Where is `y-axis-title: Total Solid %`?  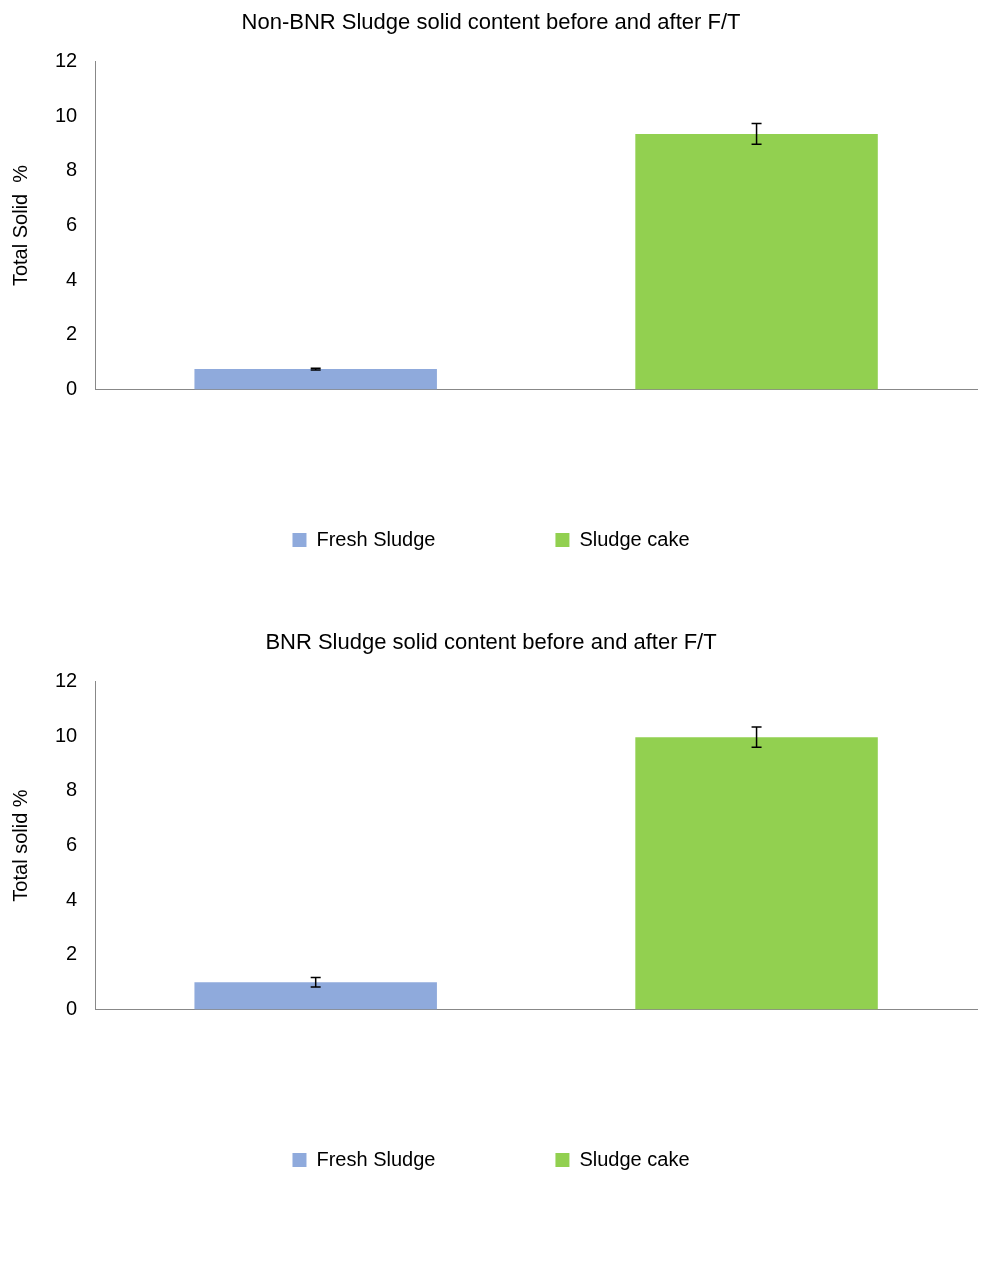 y-axis-title: Total Solid % is located at coordinates (19, 225).